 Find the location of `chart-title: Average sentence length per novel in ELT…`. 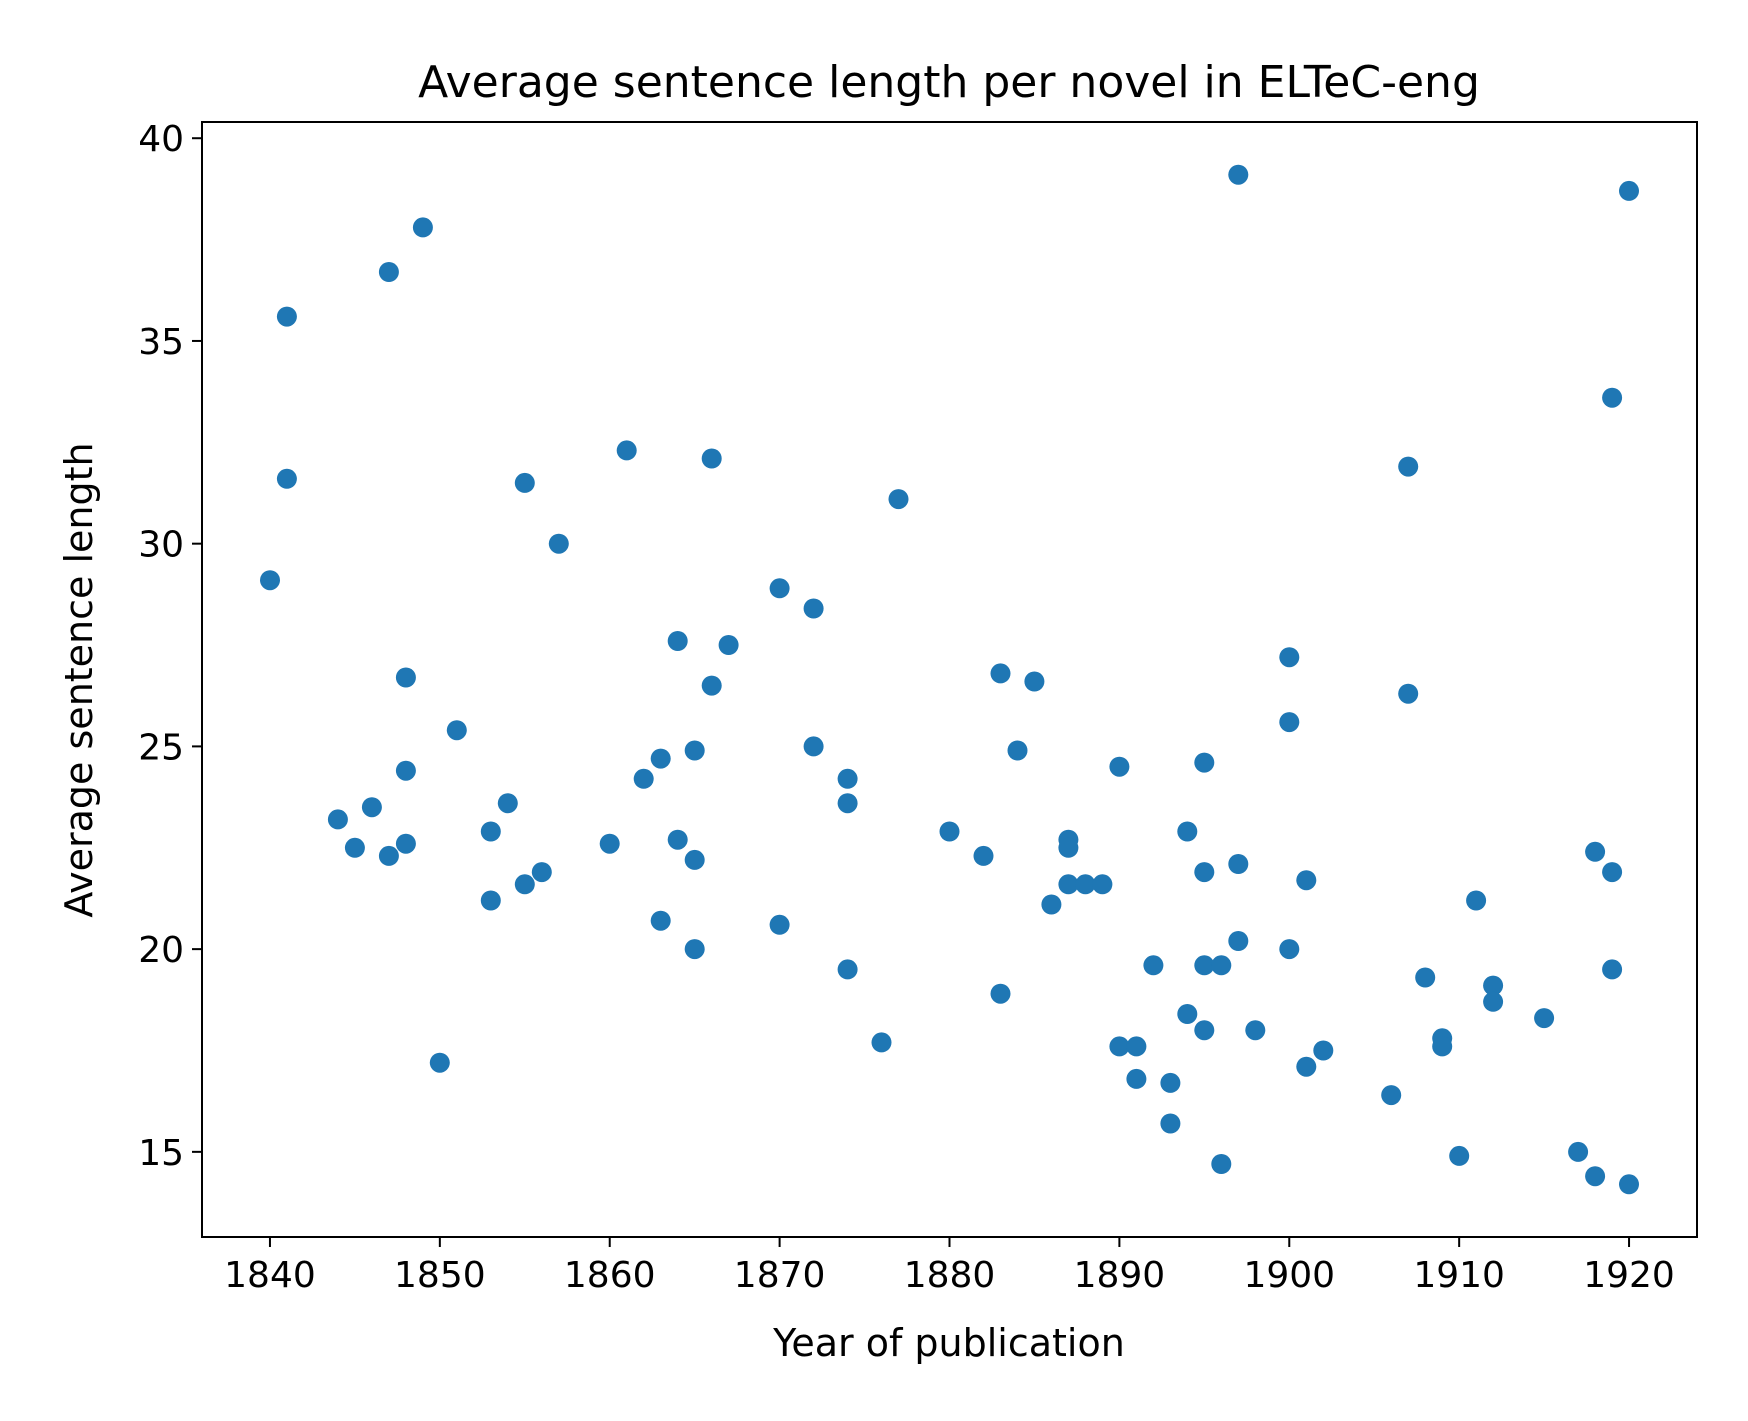

chart-title: Average sentence length per novel in ELT… is located at coordinates (949, 82).